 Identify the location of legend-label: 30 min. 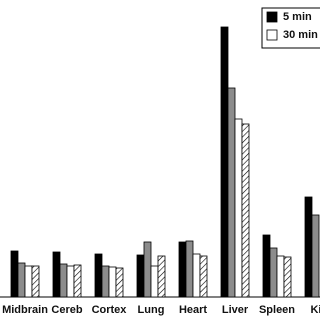
(300, 35).